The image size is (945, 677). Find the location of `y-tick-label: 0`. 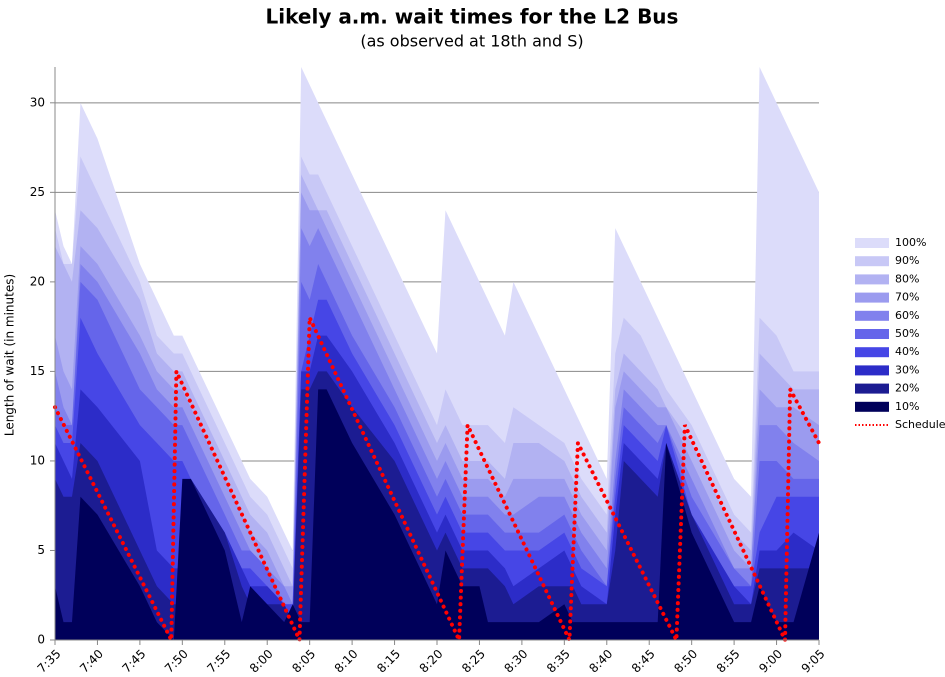

y-tick-label: 0 is located at coordinates (41, 640).